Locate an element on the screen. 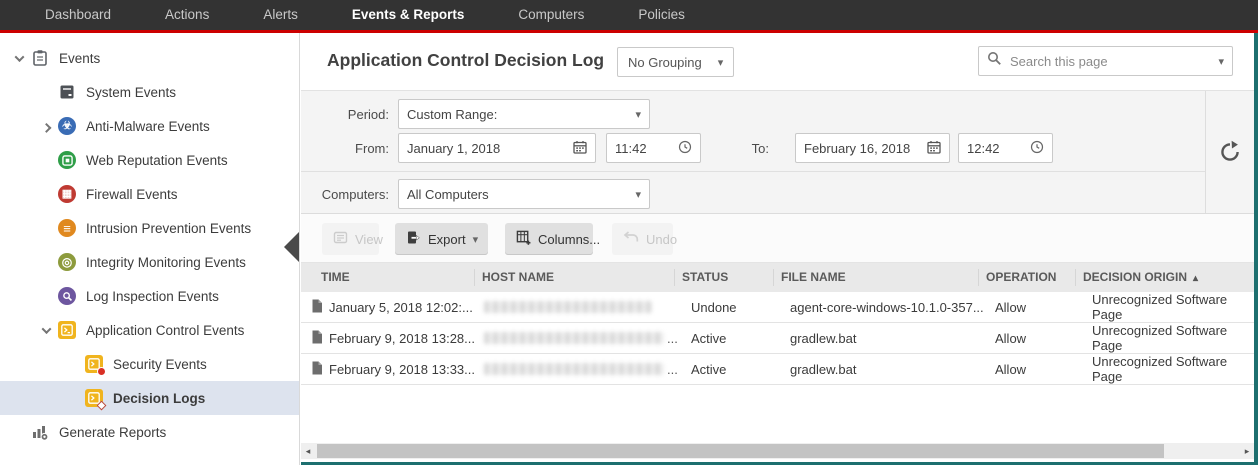 This screenshot has height=465, width=1258. column-header-label: DECISION ORIGIN is located at coordinates (1135, 277).